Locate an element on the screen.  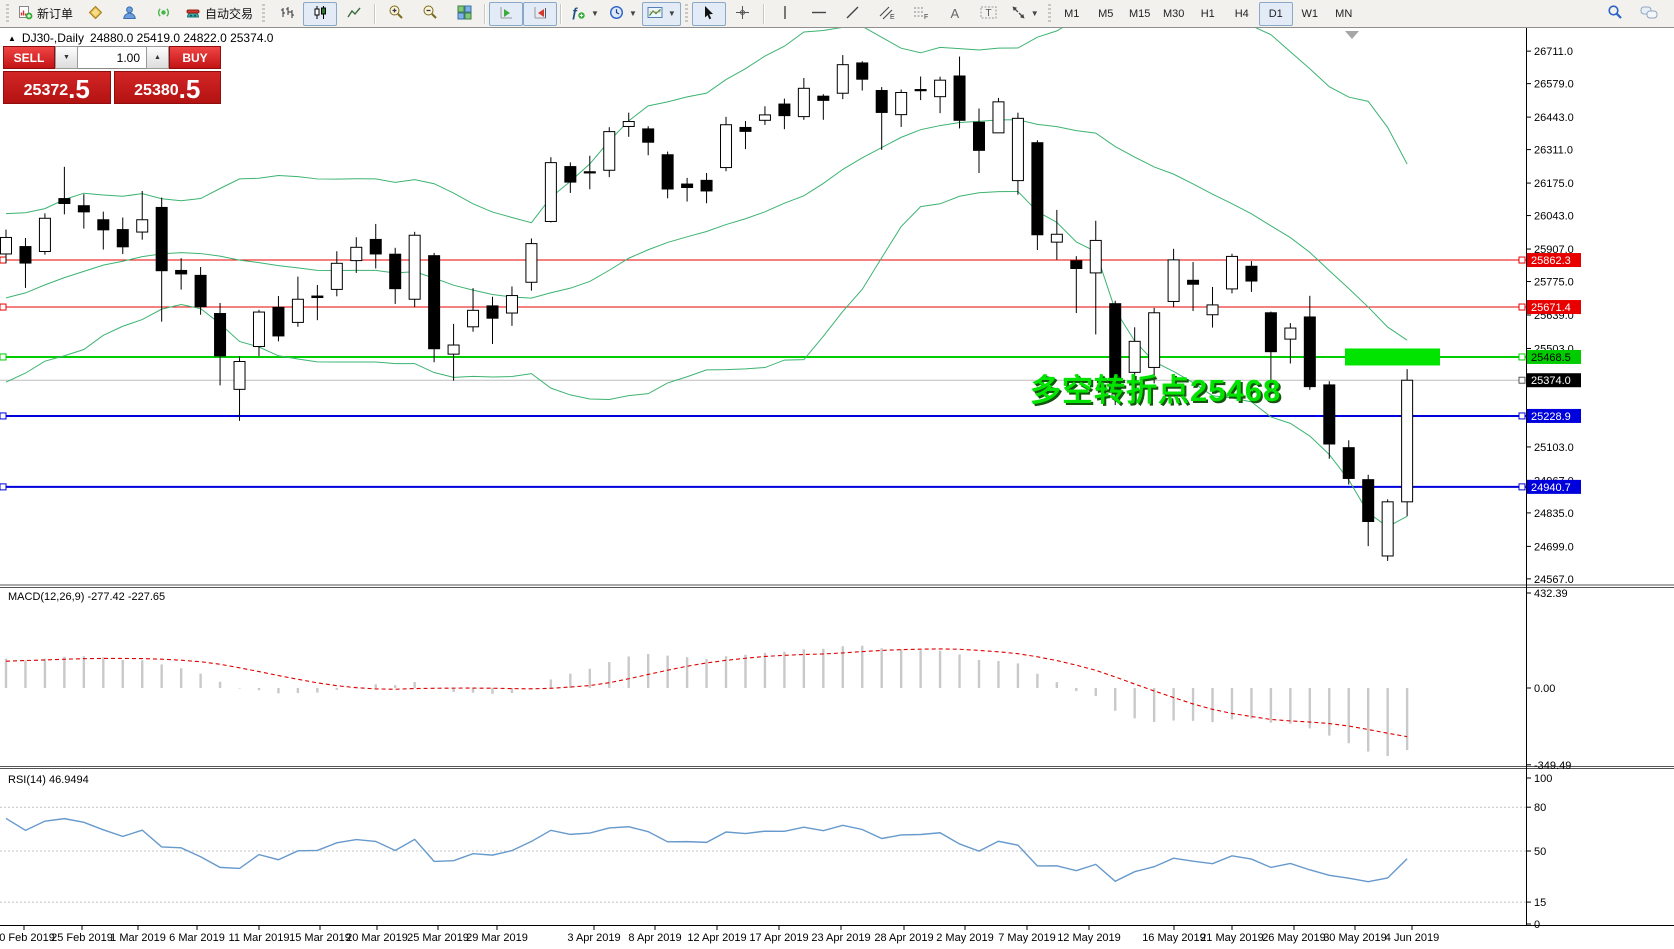
signal-icon is located at coordinates (163, 14).